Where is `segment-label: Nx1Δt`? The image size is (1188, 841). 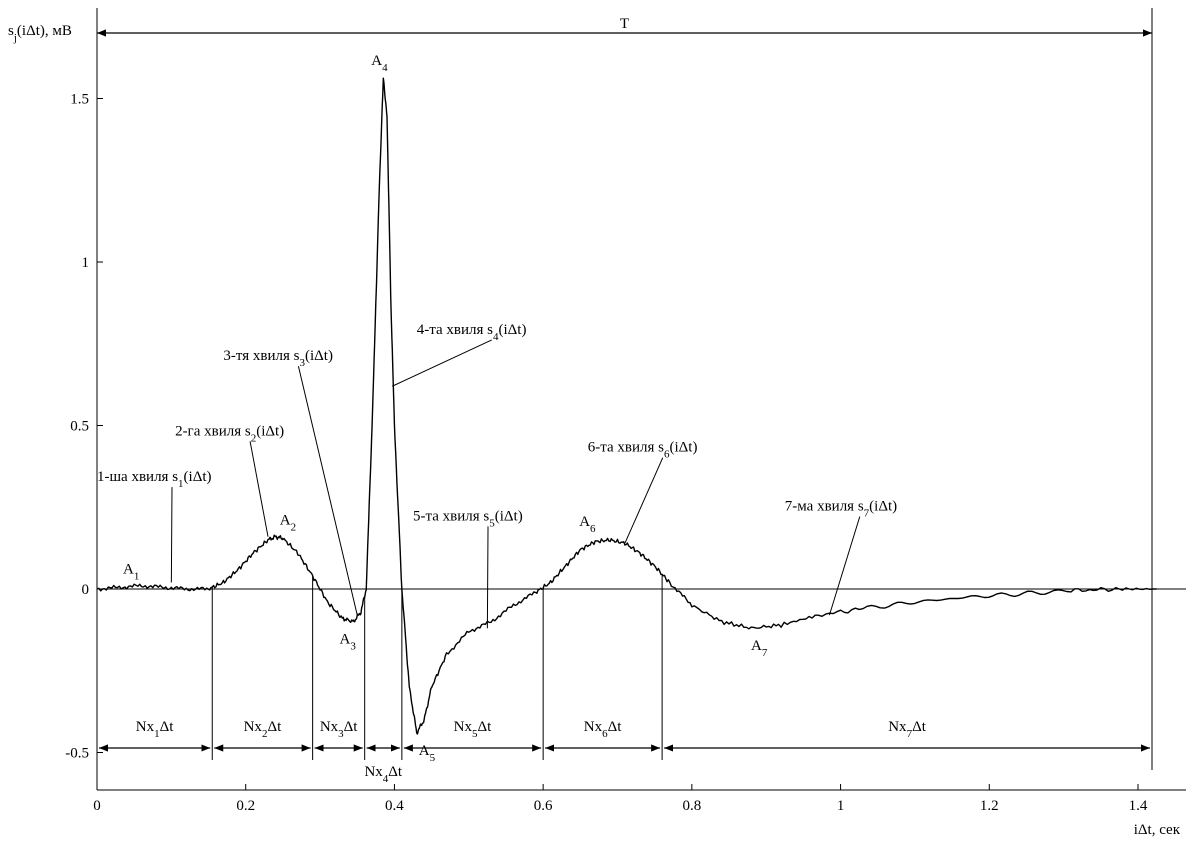 segment-label: Nx1Δt is located at coordinates (155, 729).